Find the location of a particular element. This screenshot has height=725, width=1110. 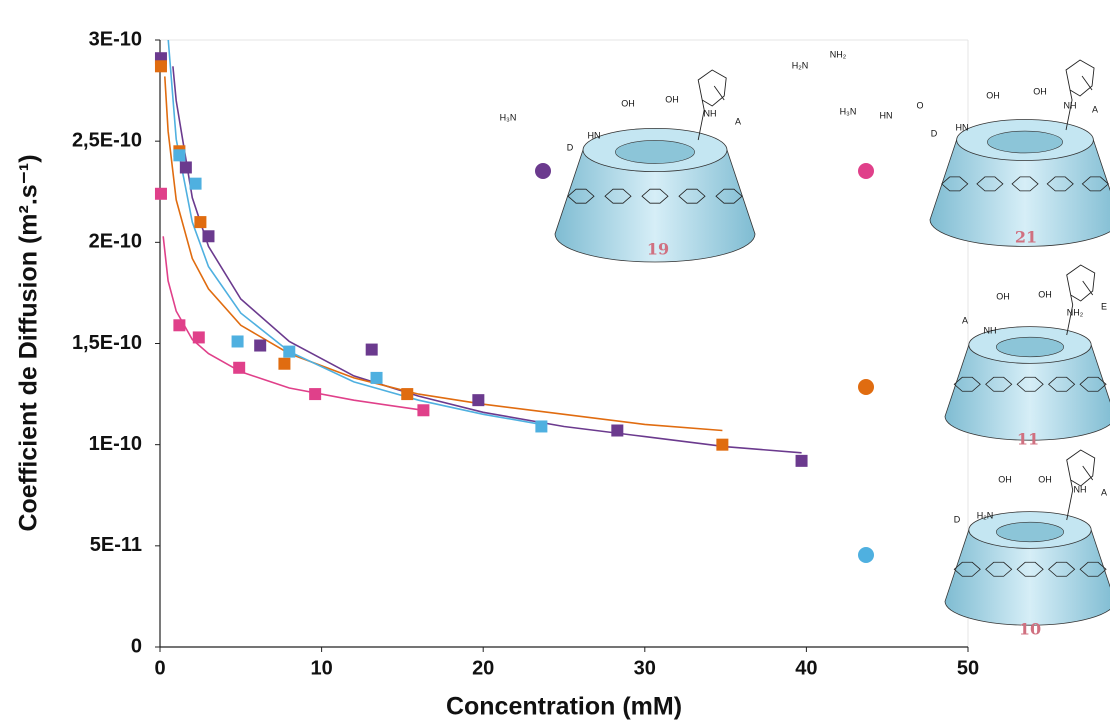

chem-label: E is located at coordinates (1104, 306).